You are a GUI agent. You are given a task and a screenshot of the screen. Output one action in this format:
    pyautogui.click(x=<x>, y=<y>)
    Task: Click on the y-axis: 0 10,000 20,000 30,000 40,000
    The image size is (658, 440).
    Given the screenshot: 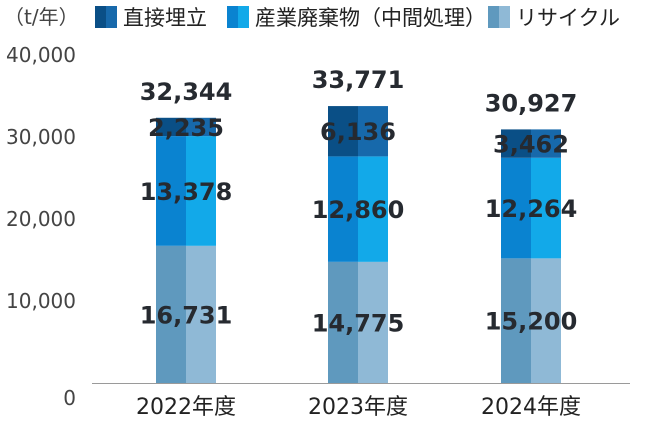 What is the action you would take?
    pyautogui.click(x=41, y=226)
    